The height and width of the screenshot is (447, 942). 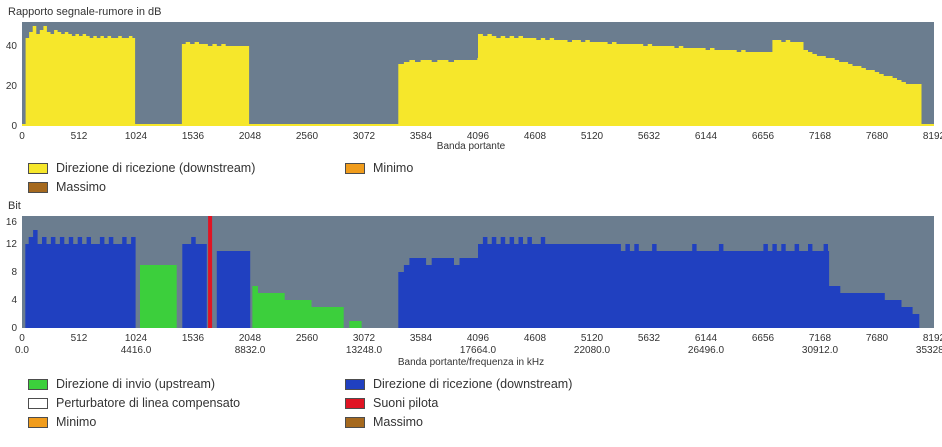 What do you see at coordinates (148, 403) in the screenshot?
I see `legend-label: Perturbatore di linea compensato` at bounding box center [148, 403].